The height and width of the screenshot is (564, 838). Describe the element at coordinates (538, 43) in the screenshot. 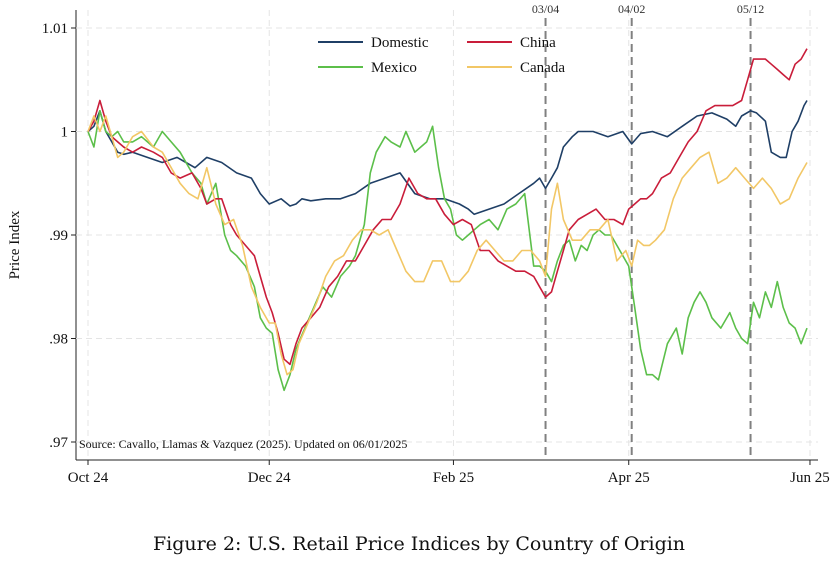

I see `legend-label-china: China` at that location.